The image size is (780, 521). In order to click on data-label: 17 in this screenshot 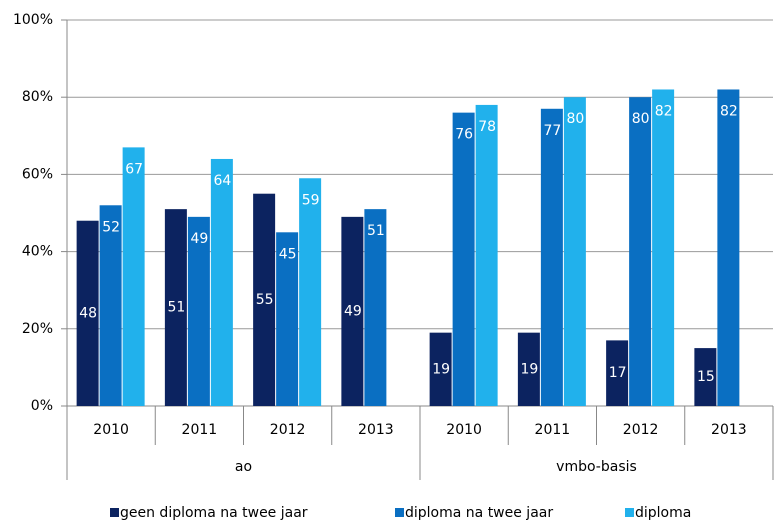, I will do `click(618, 373)`.